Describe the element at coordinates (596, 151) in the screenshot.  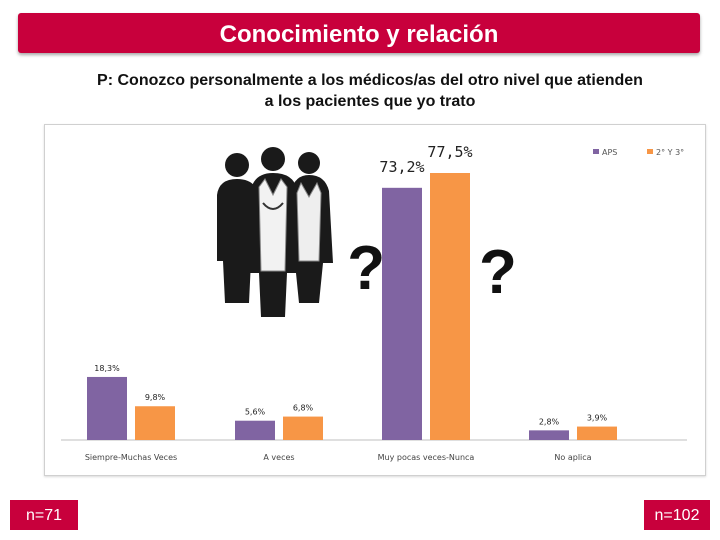
I see `legend-swatch-aps` at that location.